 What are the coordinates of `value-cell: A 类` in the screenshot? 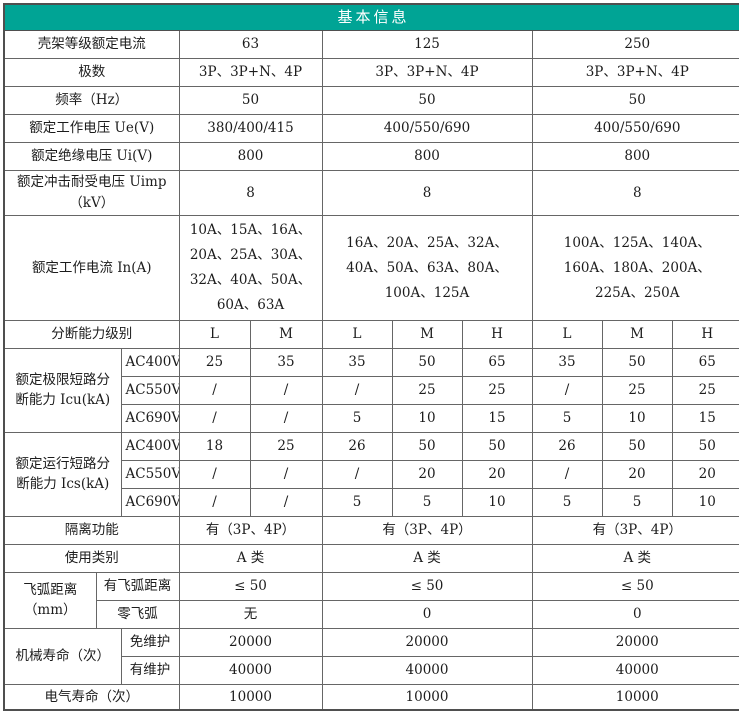 It's located at (427, 558).